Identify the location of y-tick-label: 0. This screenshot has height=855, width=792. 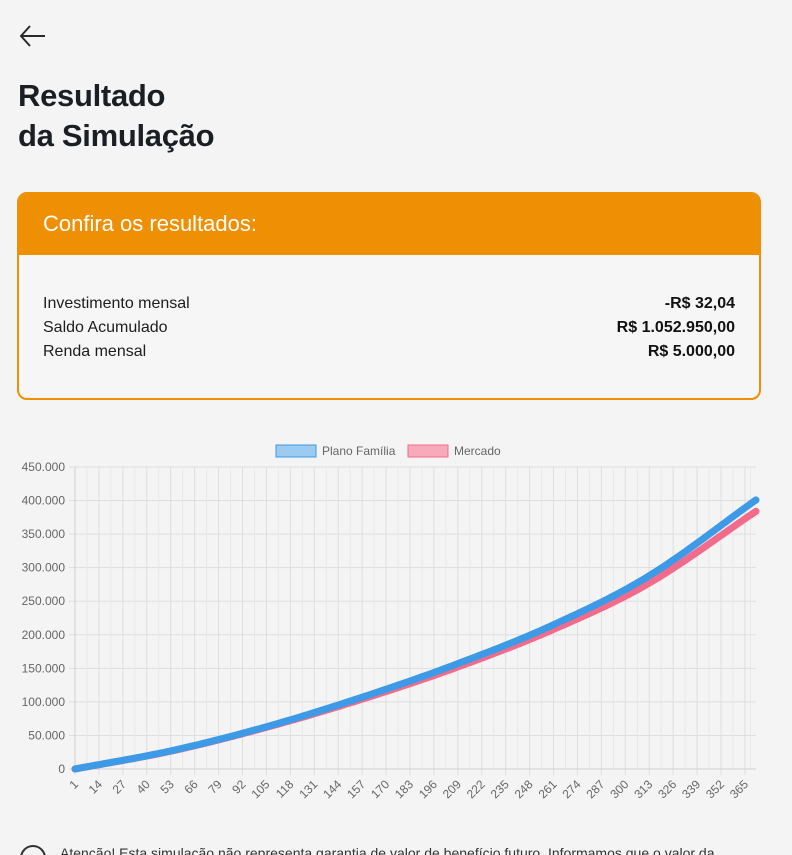
(61, 769).